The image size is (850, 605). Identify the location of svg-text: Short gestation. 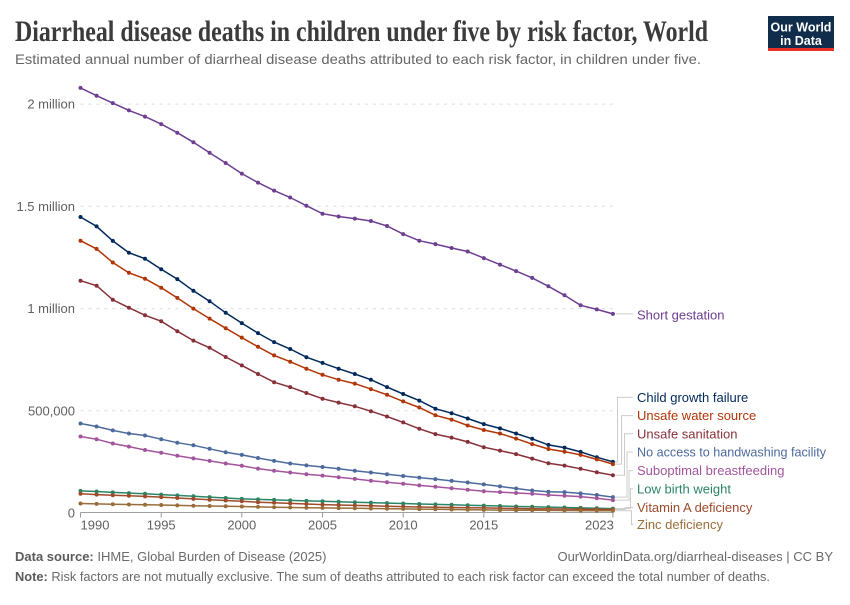
(680, 315).